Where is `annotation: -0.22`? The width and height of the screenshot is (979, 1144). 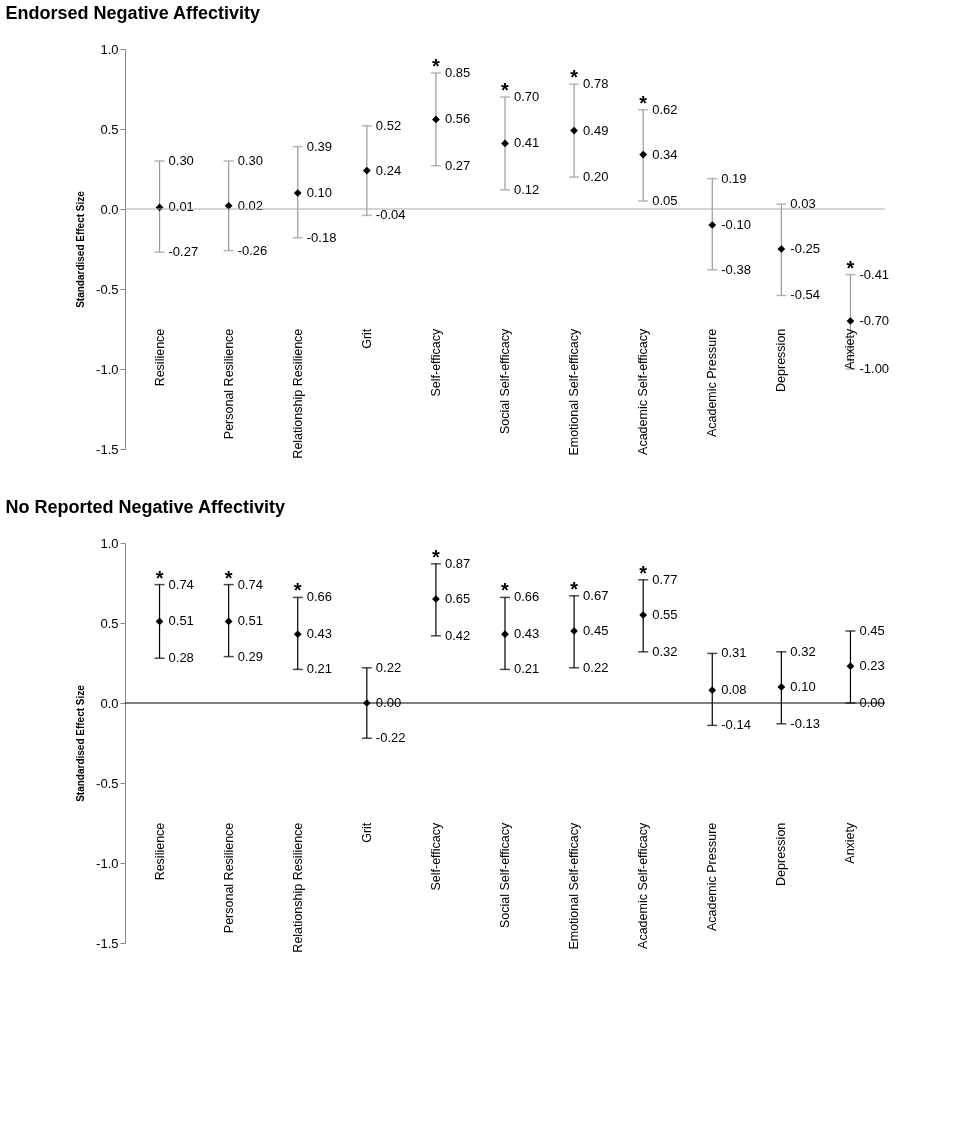 annotation: -0.22 is located at coordinates (390, 738).